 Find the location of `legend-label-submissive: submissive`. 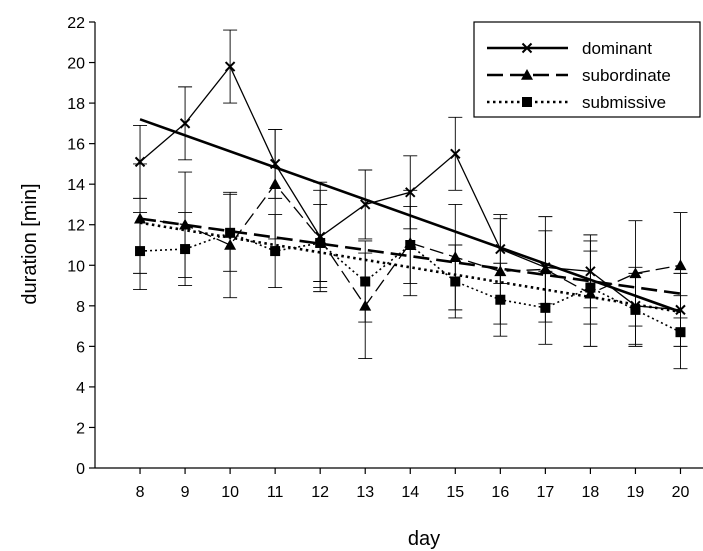

legend-label-submissive: submissive is located at coordinates (624, 102).